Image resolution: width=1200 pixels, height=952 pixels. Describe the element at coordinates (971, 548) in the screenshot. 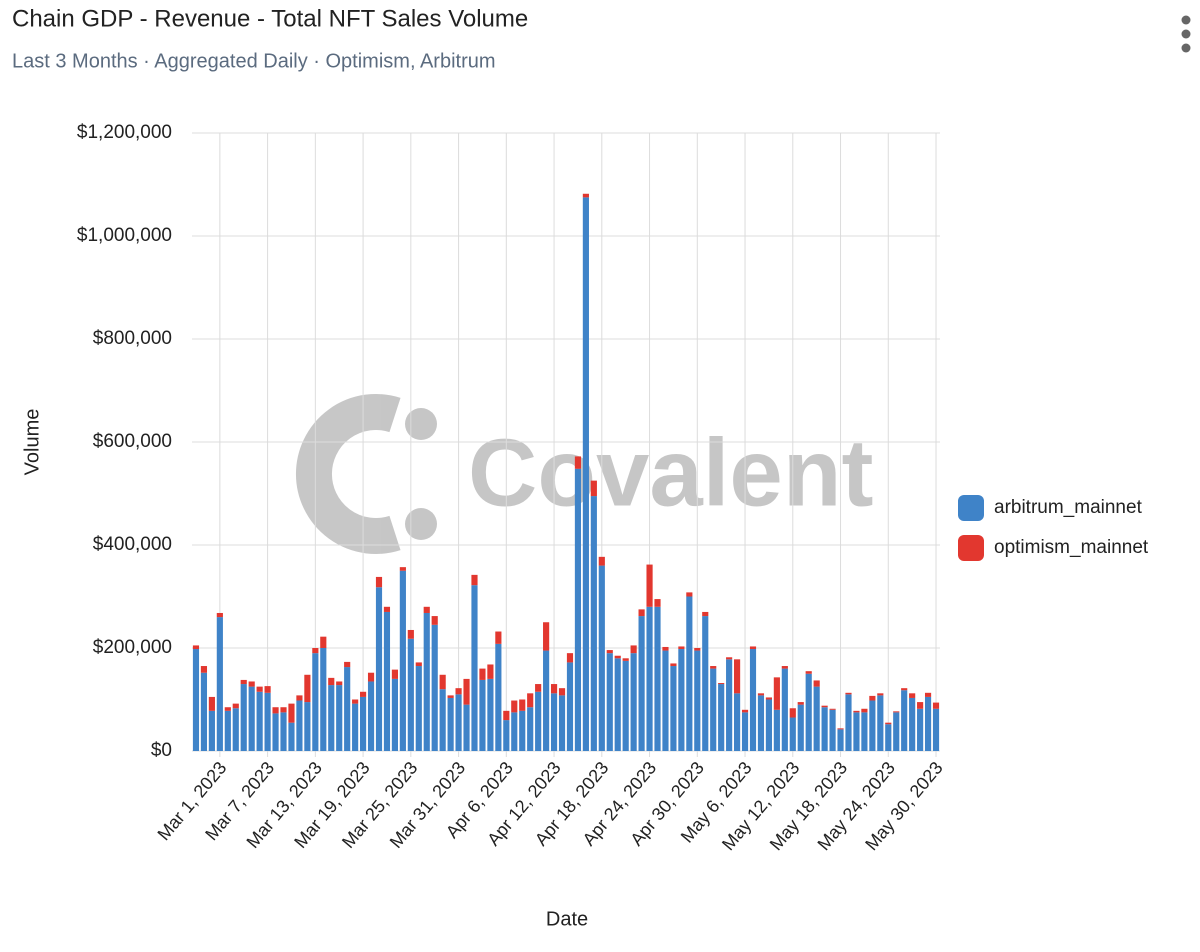

I see `legend-swatch` at that location.